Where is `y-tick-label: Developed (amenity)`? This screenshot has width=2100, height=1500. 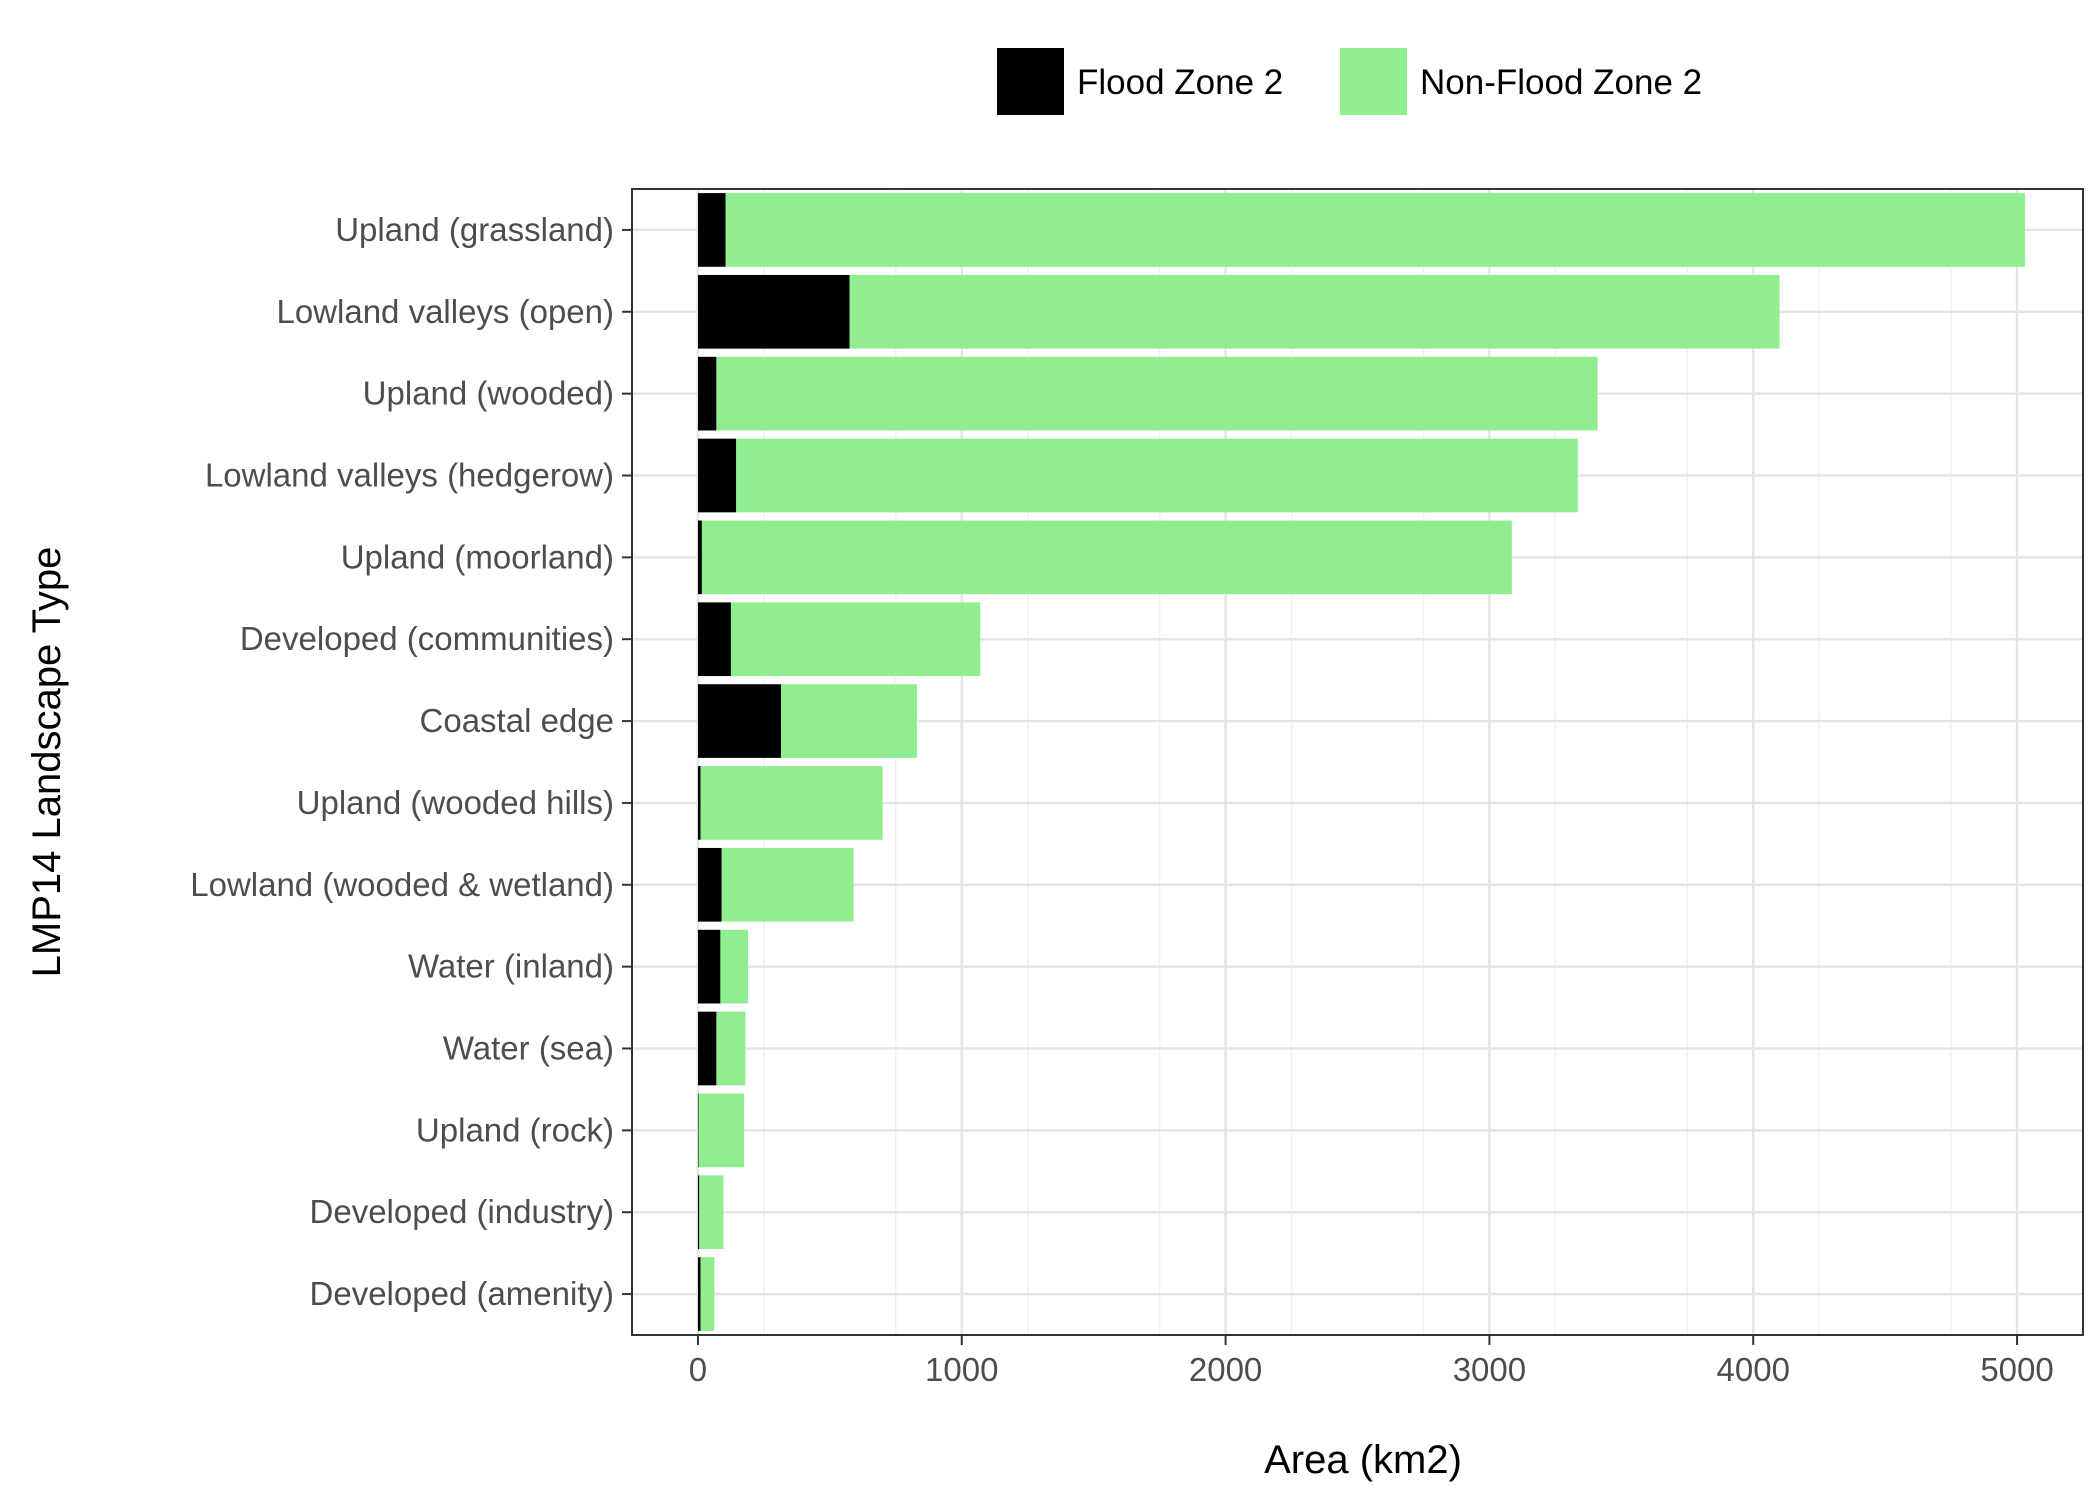
y-tick-label: Developed (amenity) is located at coordinates (462, 1293).